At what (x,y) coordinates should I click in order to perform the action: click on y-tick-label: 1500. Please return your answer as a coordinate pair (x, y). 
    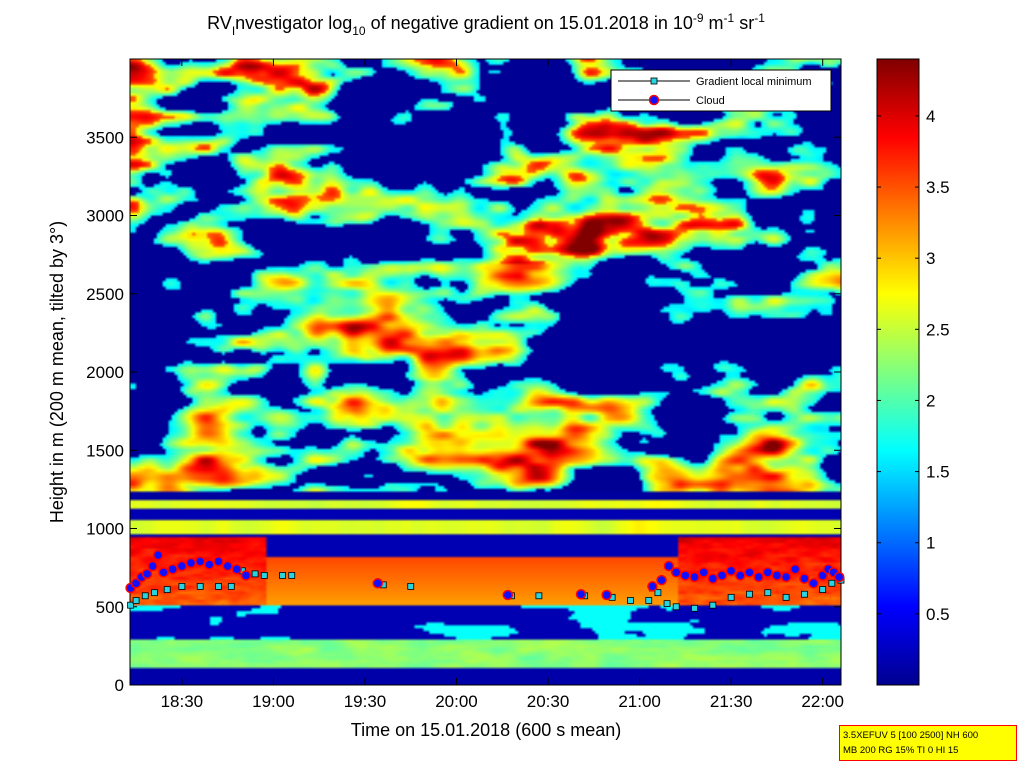
    Looking at the image, I should click on (105, 450).